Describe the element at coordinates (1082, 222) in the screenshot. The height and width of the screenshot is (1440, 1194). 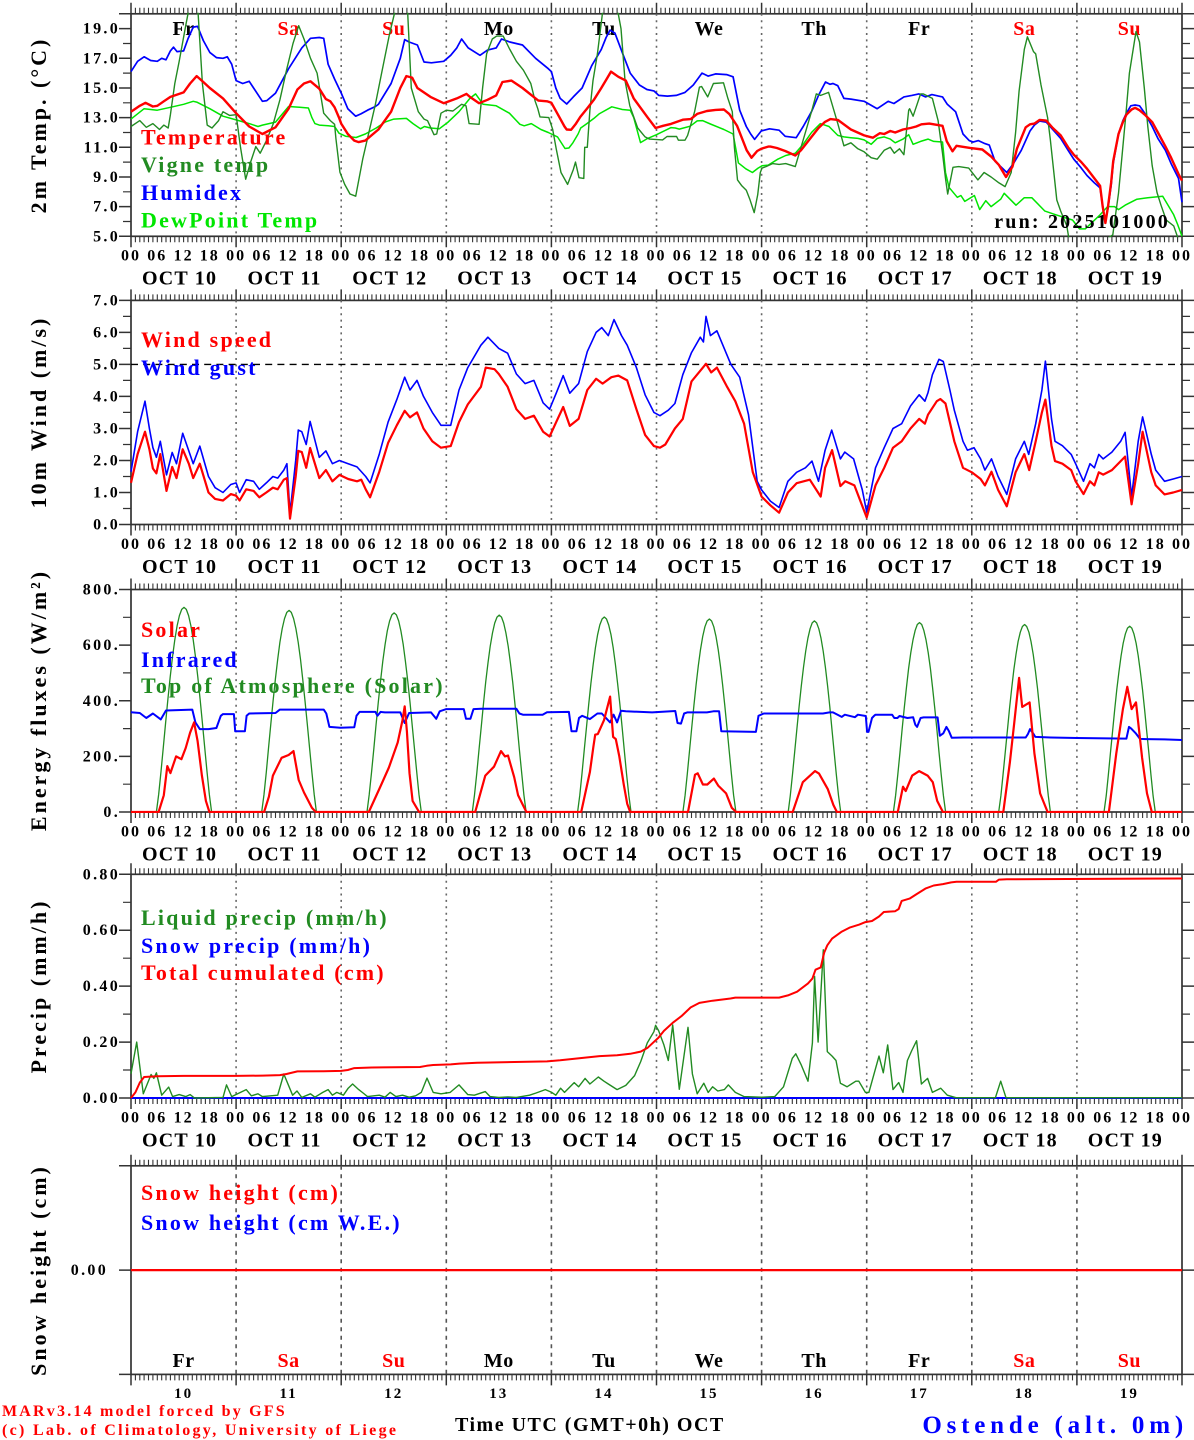
I see `svg-text: run: 2025101000` at that location.